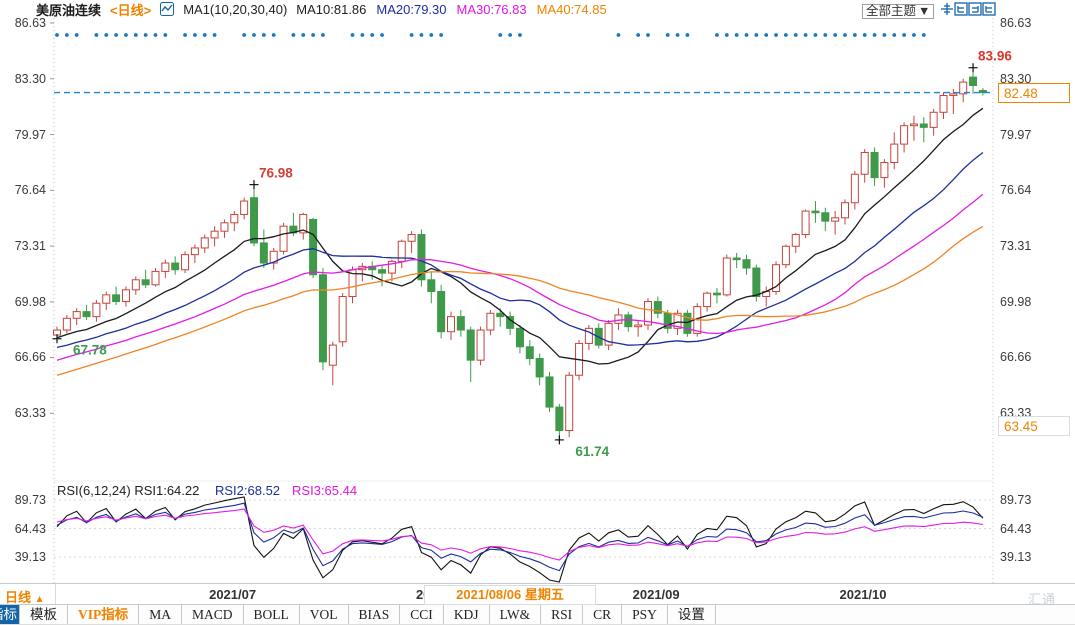 The width and height of the screenshot is (1075, 625). What do you see at coordinates (272, 614) in the screenshot?
I see `tab-BOLL: BOLL` at bounding box center [272, 614].